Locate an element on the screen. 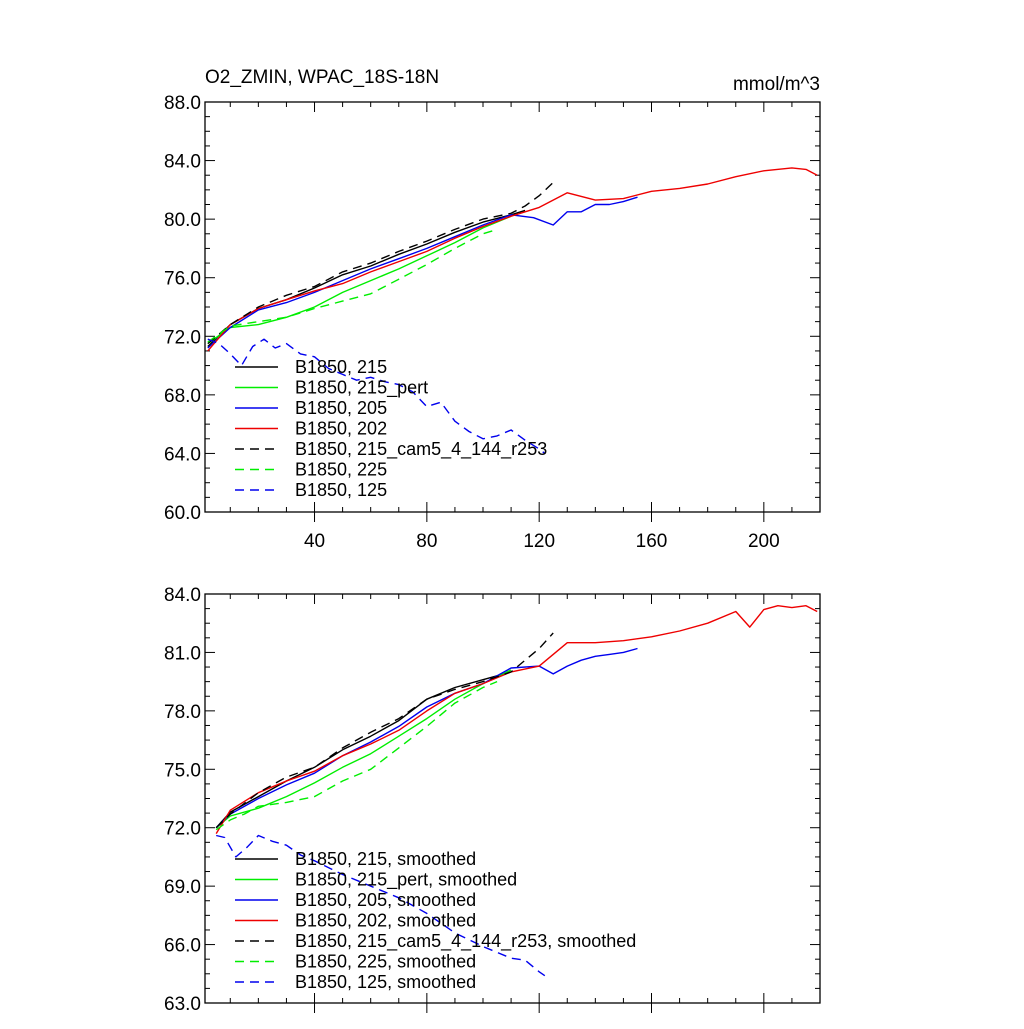  legend-label: B1850, 215_pert, smoothed is located at coordinates (406, 880).